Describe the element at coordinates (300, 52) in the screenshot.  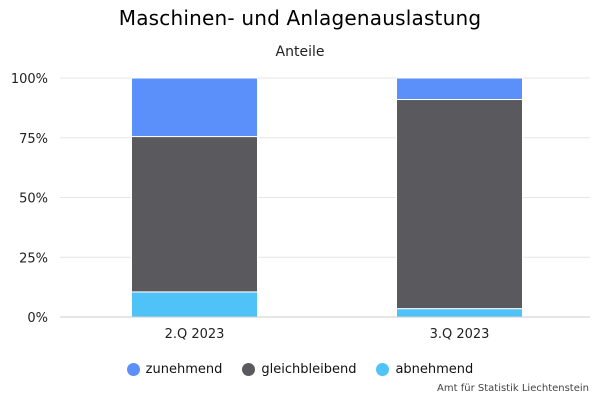
I see `chart-subtitle: Anteile` at that location.